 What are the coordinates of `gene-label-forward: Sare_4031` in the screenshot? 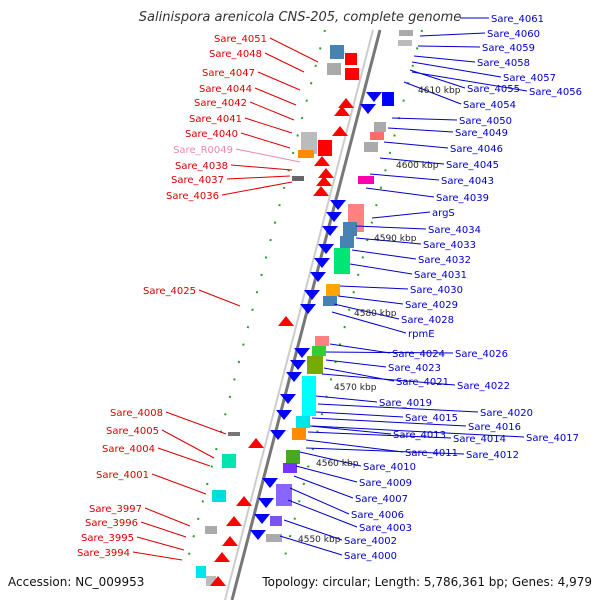 It's located at (440, 275).